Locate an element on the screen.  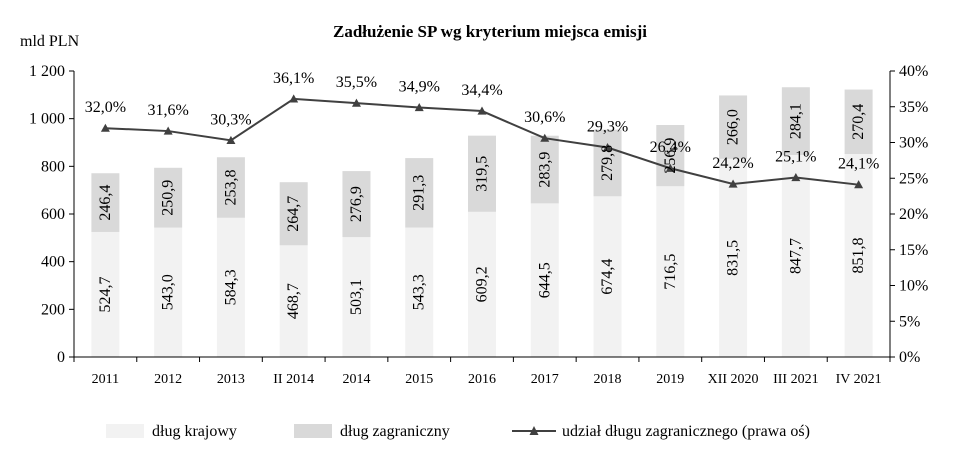
x-tick-label-6: 2016 is located at coordinates (482, 379).